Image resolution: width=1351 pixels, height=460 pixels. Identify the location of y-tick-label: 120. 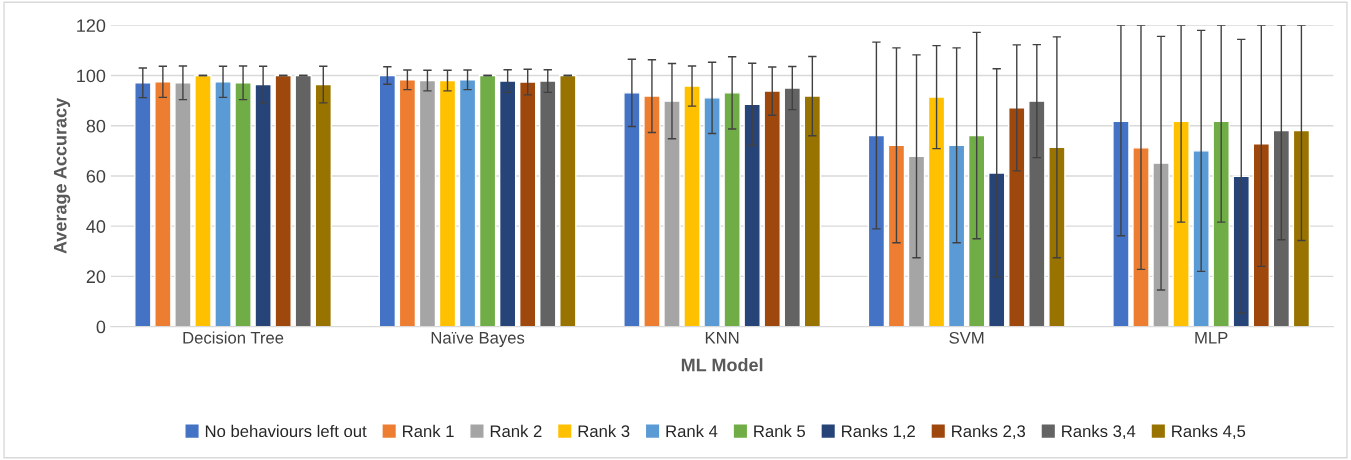
(91, 26).